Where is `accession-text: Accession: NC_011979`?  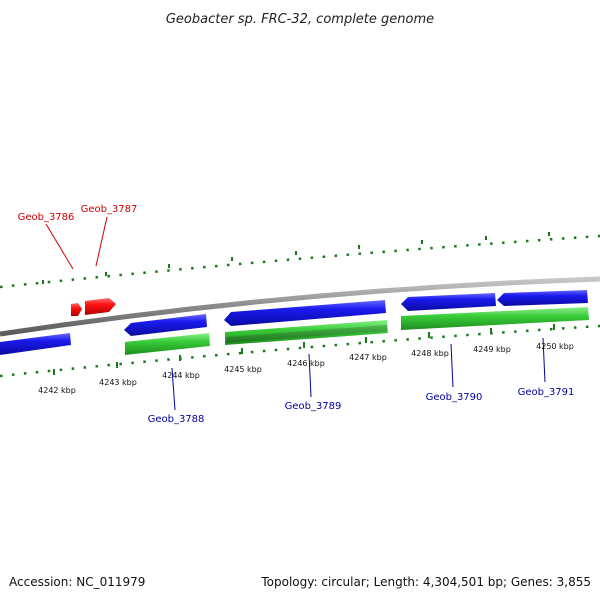 accession-text: Accession: NC_011979 is located at coordinates (77, 582).